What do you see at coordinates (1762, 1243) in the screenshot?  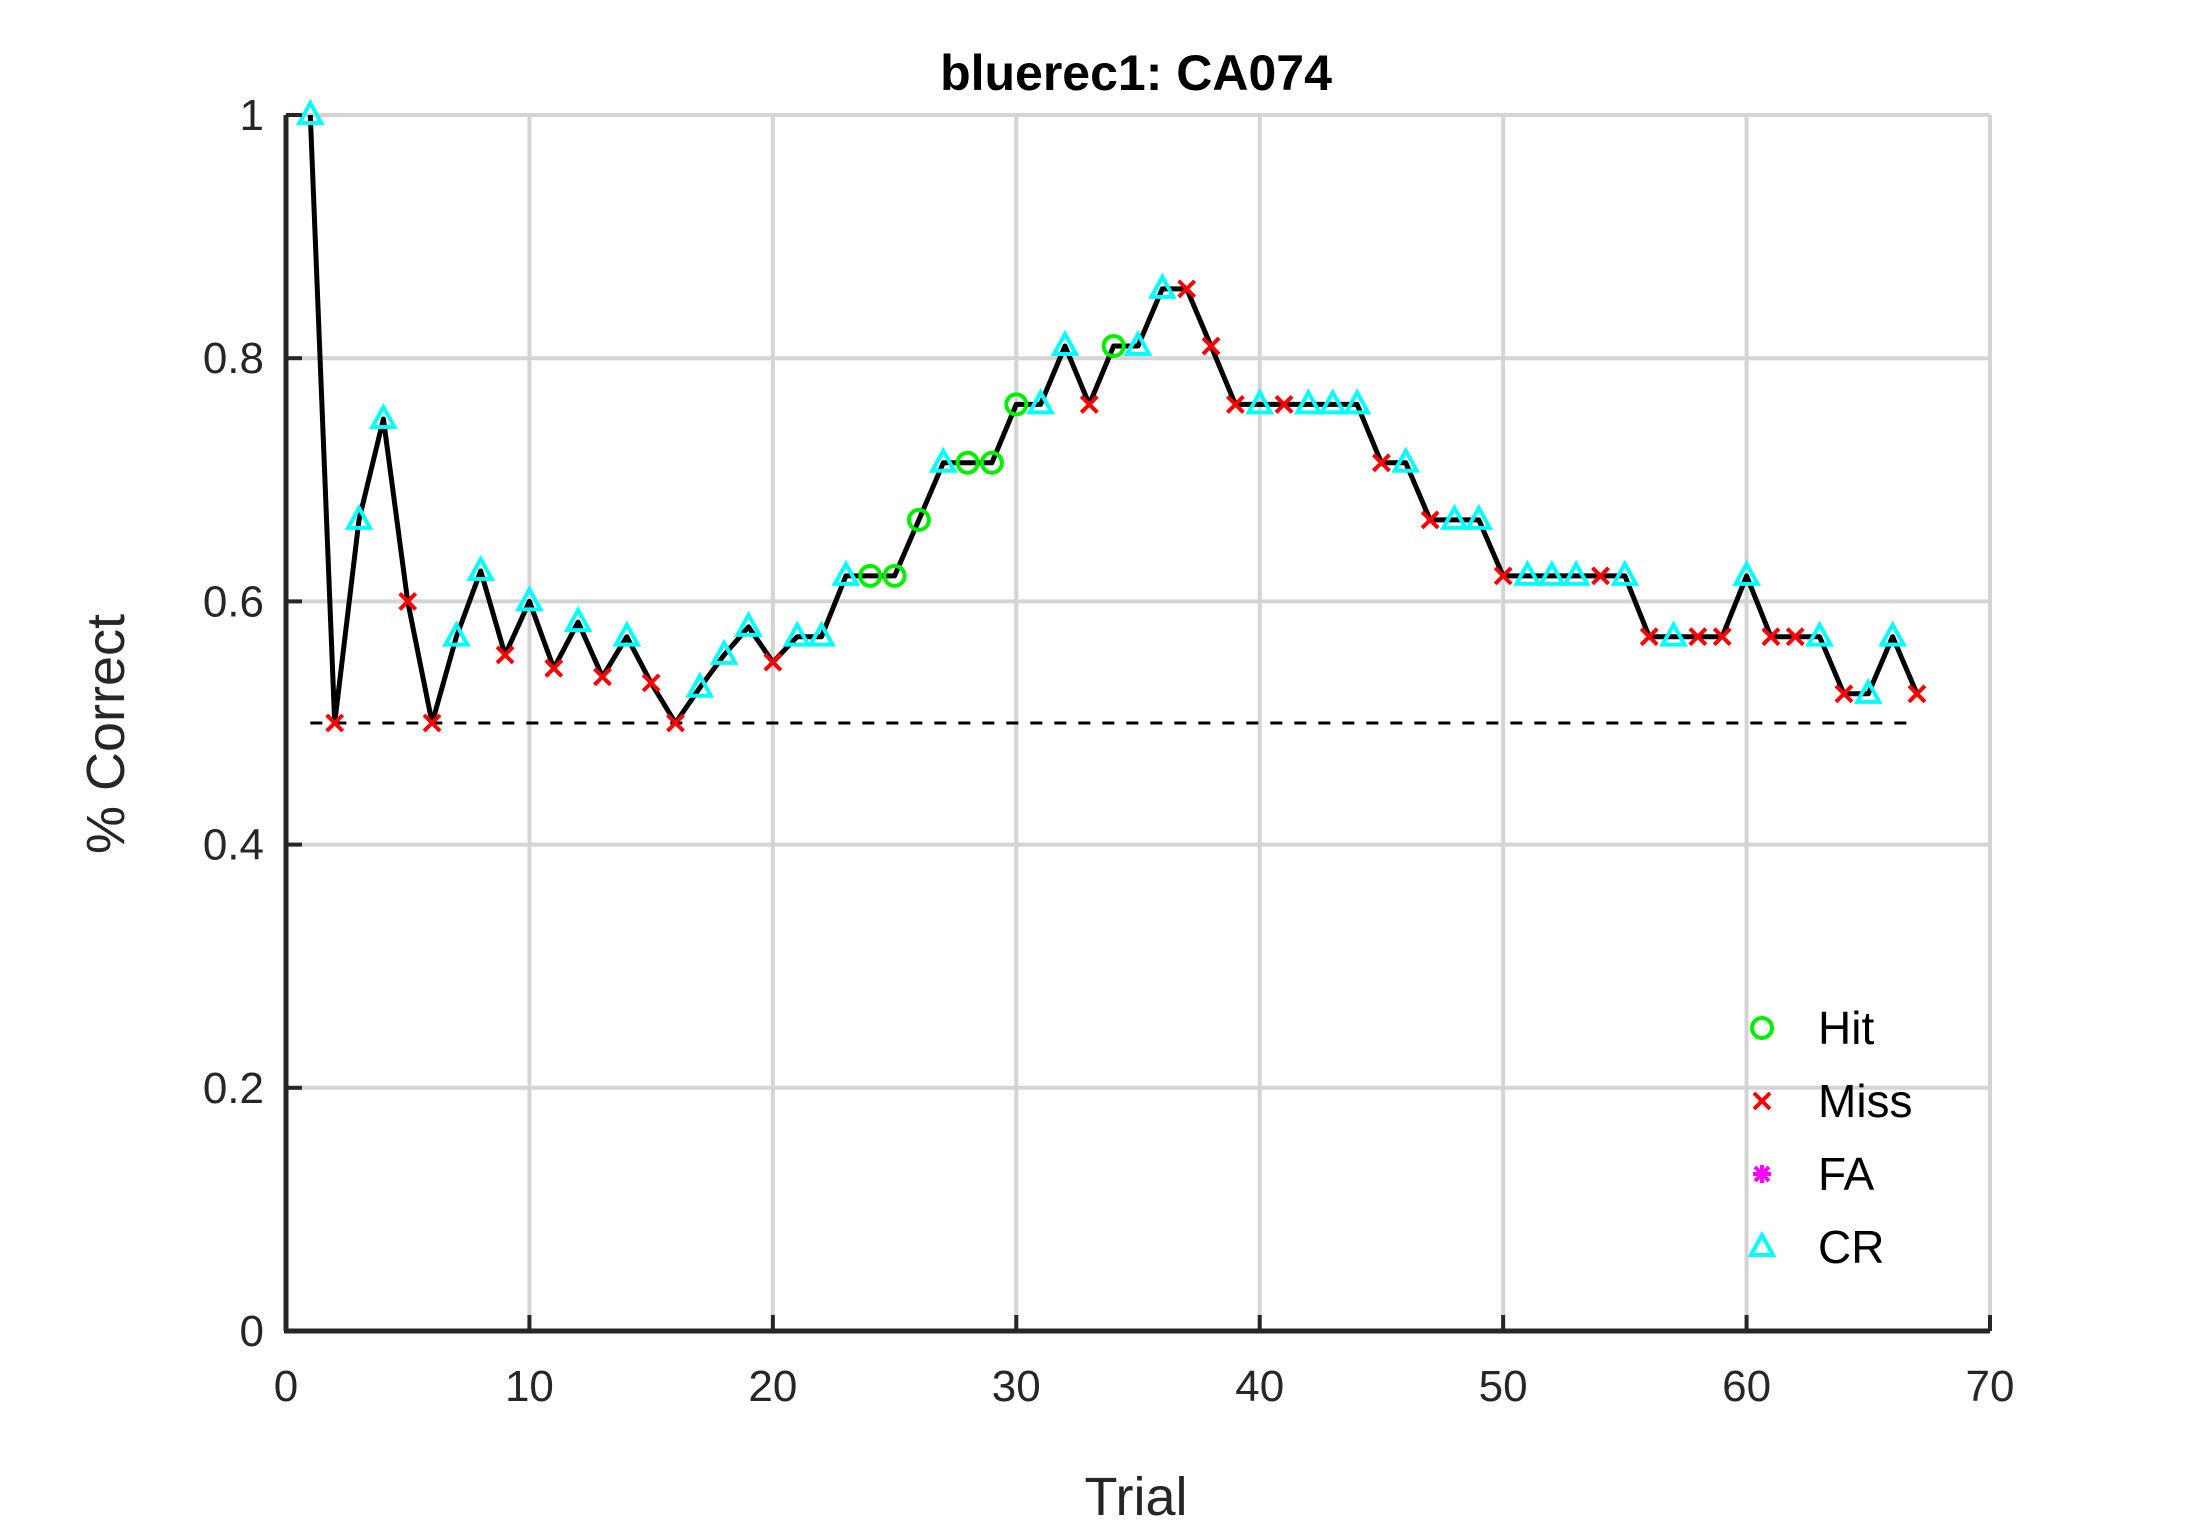 I see `legend-marker-cr` at bounding box center [1762, 1243].